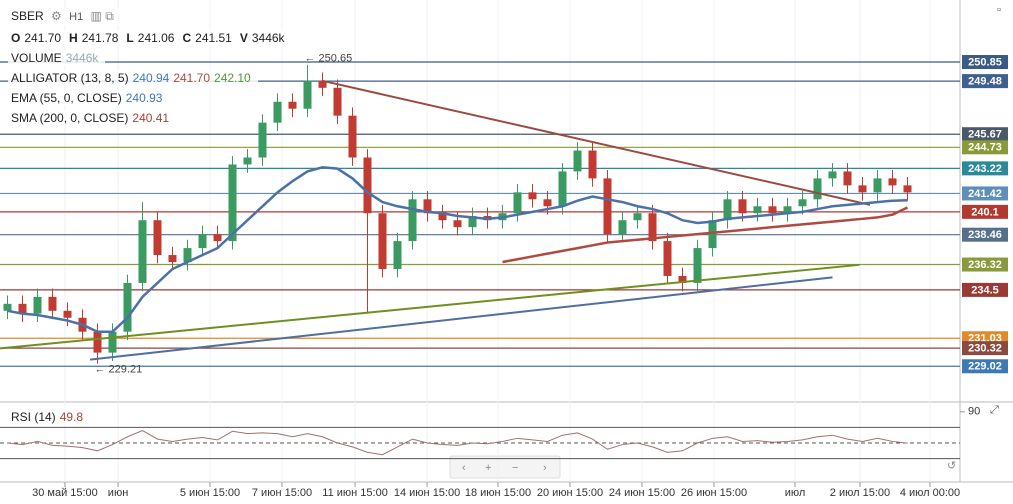 This screenshot has height=504, width=1013. What do you see at coordinates (498, 493) in the screenshot?
I see `x-tick-label: 18 июн 15:00` at bounding box center [498, 493].